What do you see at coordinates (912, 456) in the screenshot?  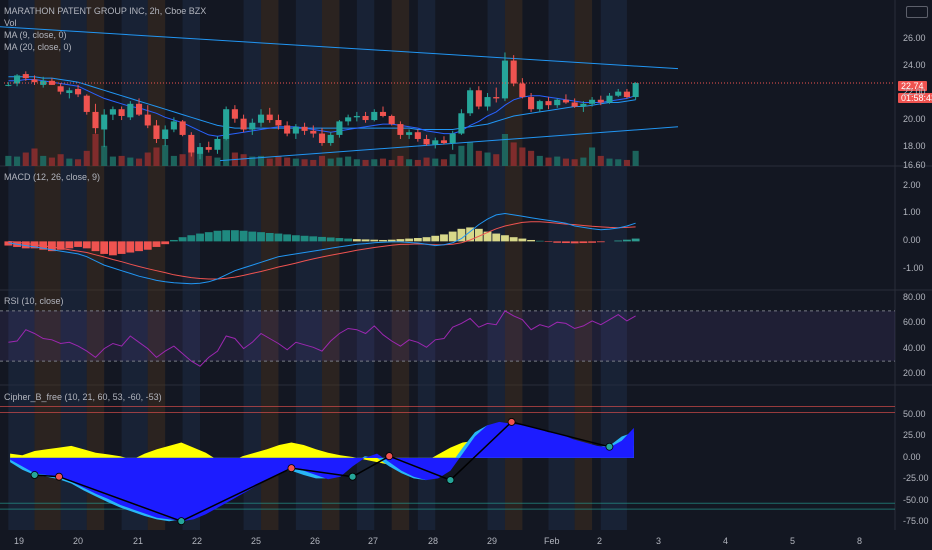 I see `cipher-tick-label: 0.00` at bounding box center [912, 456].